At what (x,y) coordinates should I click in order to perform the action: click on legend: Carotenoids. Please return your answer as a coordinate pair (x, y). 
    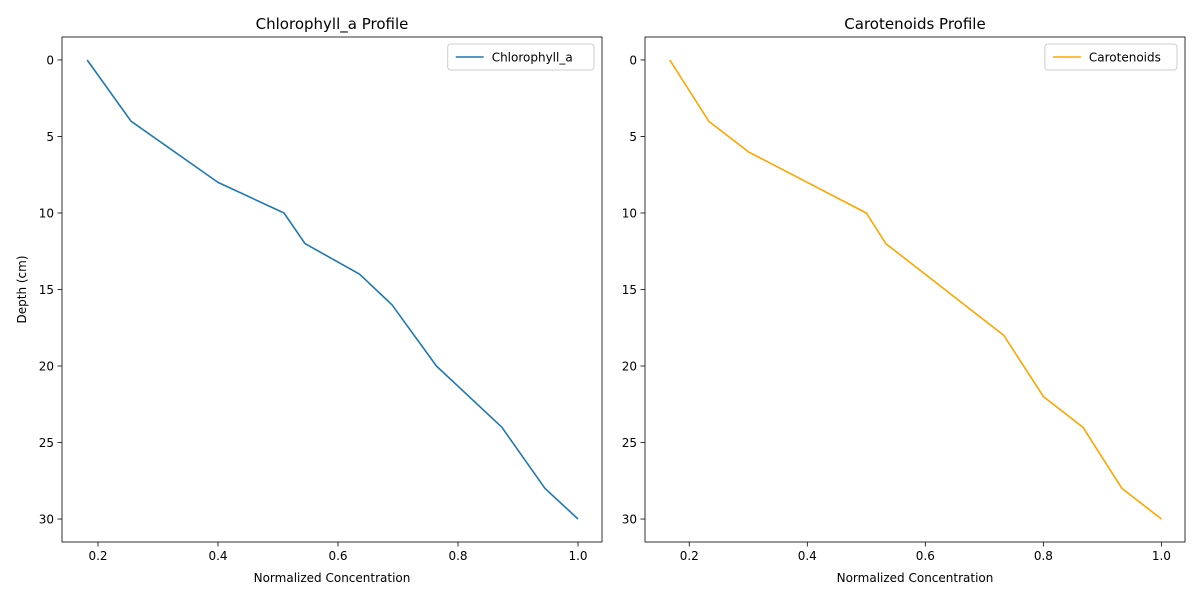
    Looking at the image, I should click on (1111, 57).